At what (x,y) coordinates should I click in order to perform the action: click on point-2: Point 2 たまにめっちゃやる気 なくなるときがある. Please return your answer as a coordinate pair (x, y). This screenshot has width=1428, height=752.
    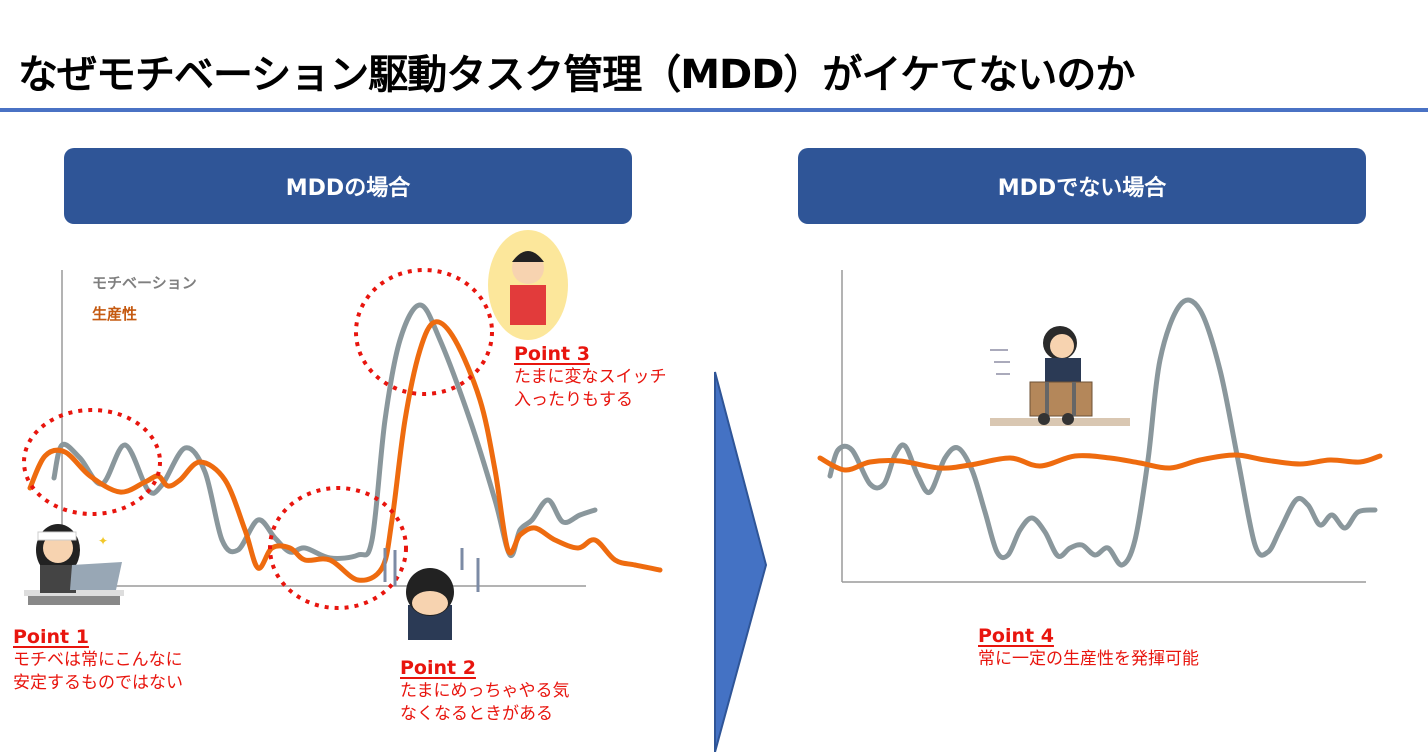
    Looking at the image, I should click on (485, 691).